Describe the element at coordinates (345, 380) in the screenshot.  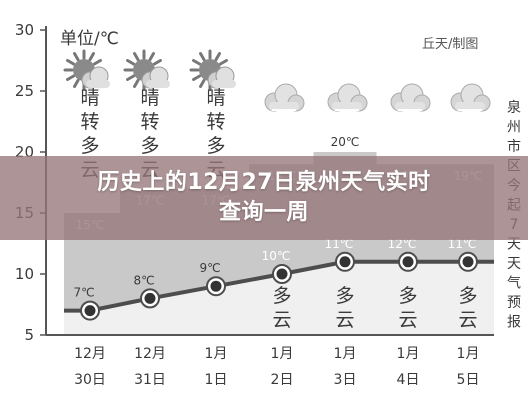
I see `x-tick-day-label: 3日` at that location.